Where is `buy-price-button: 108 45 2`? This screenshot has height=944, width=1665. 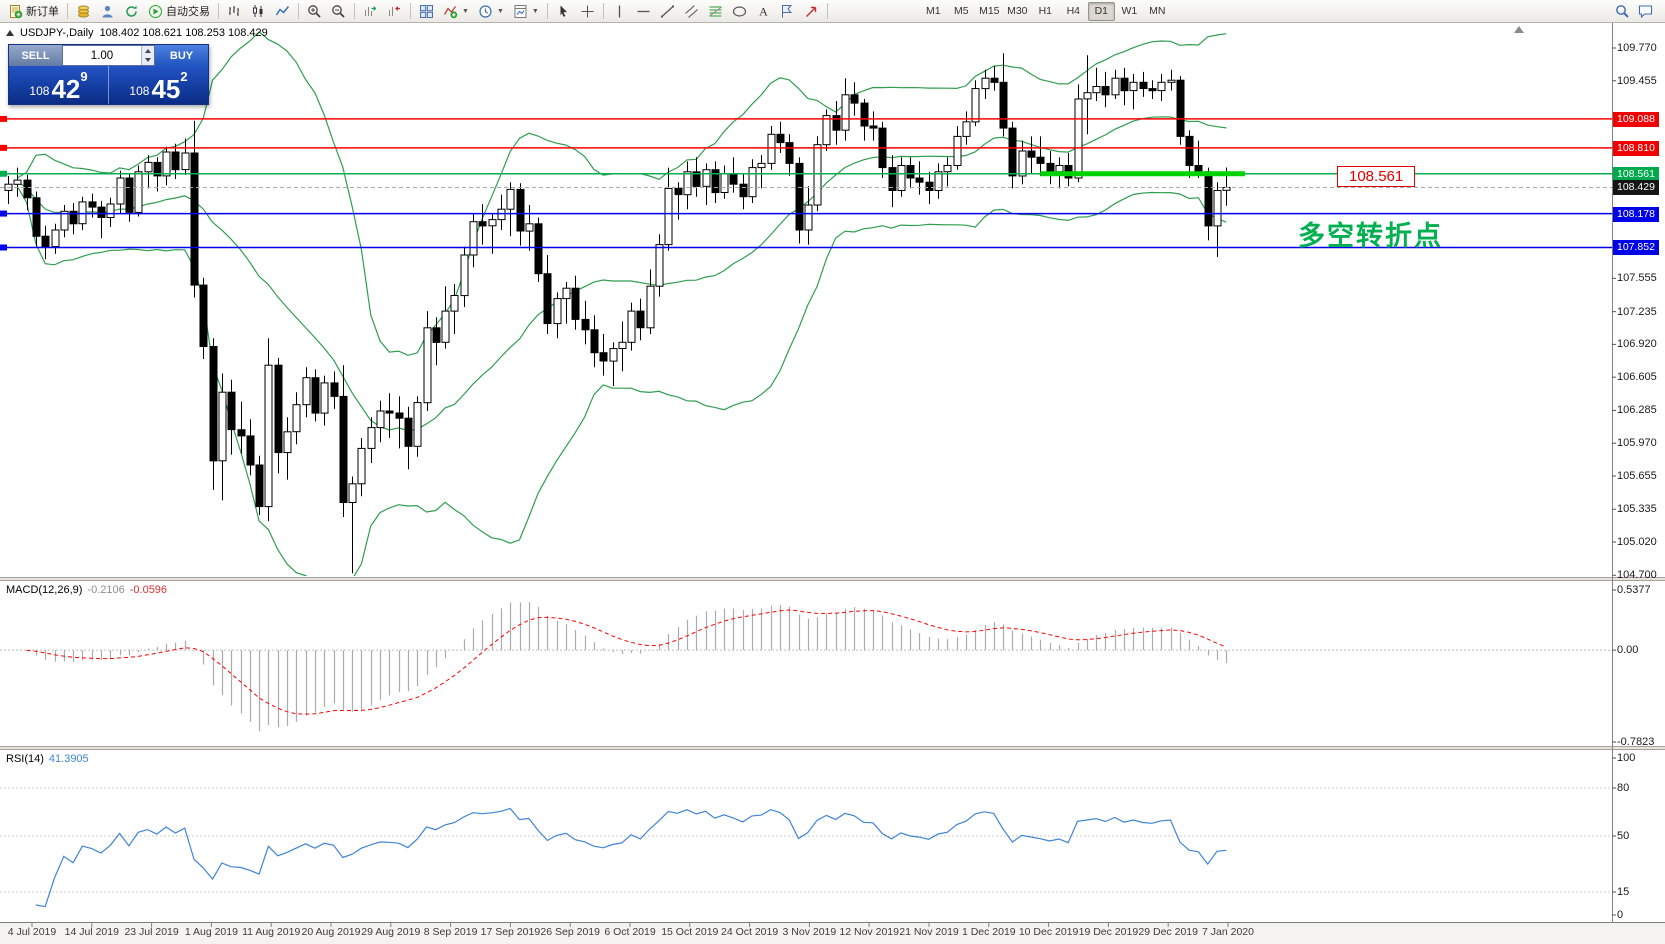
buy-price-button: 108 45 2 is located at coordinates (158, 85).